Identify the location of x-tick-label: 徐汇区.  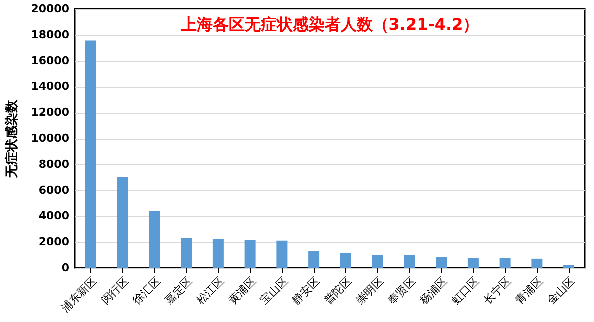
(147, 291).